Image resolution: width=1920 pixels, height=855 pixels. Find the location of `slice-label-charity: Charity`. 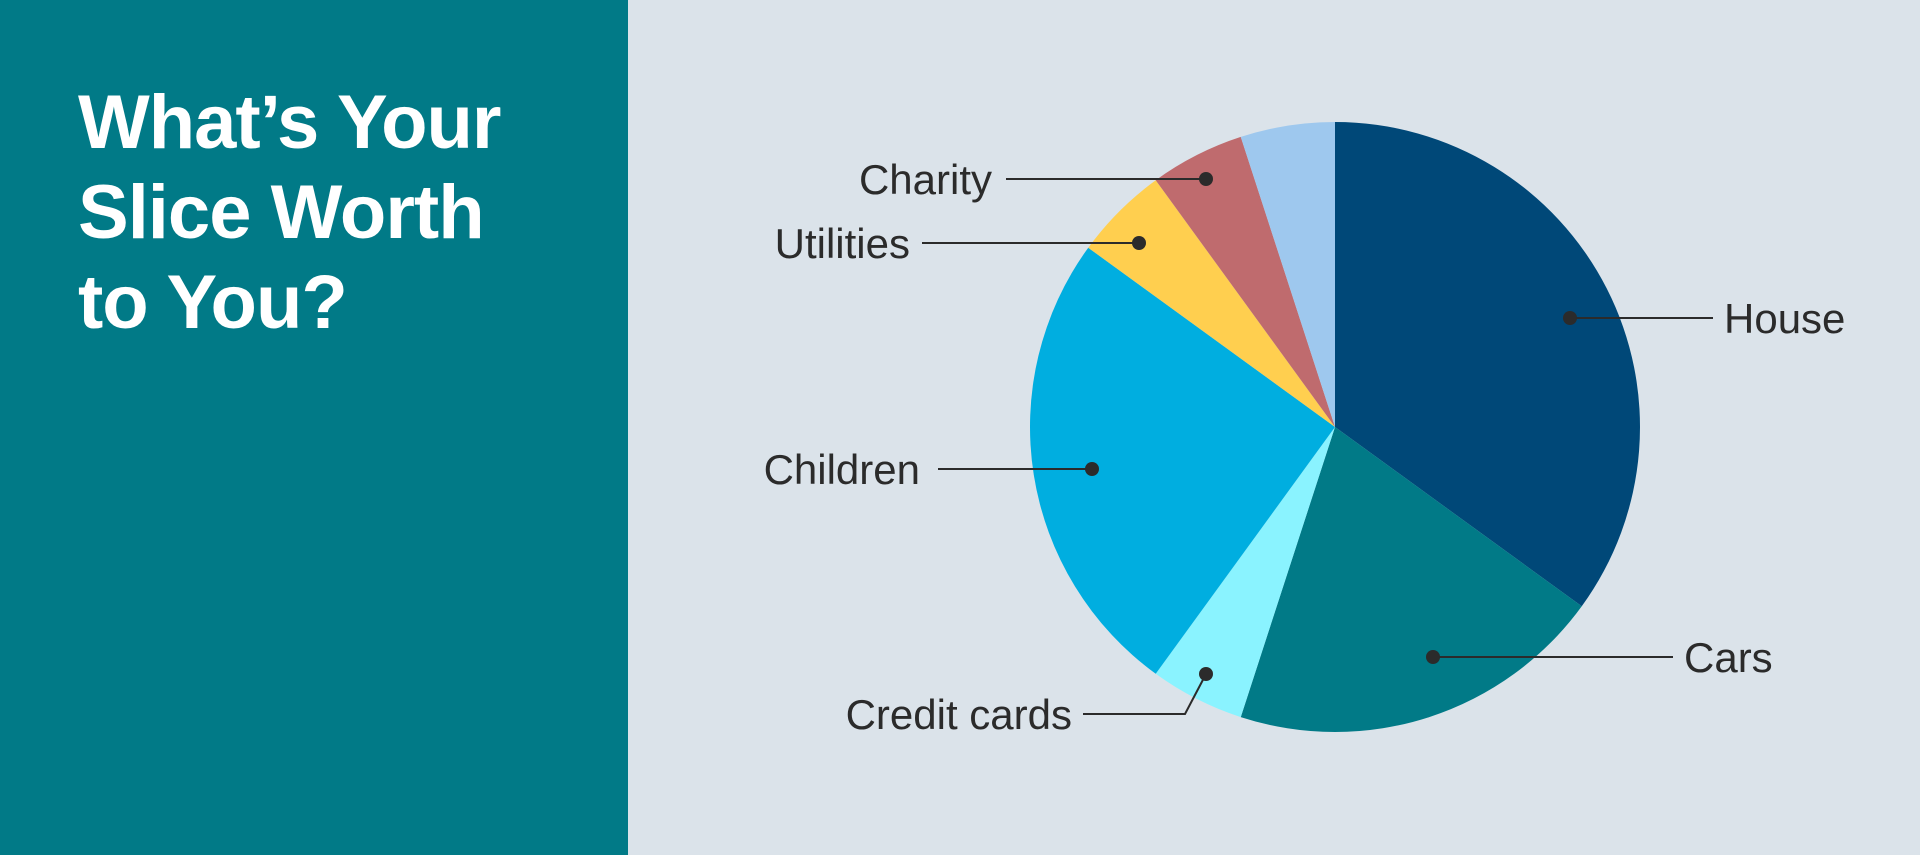

slice-label-charity: Charity is located at coordinates (925, 179).